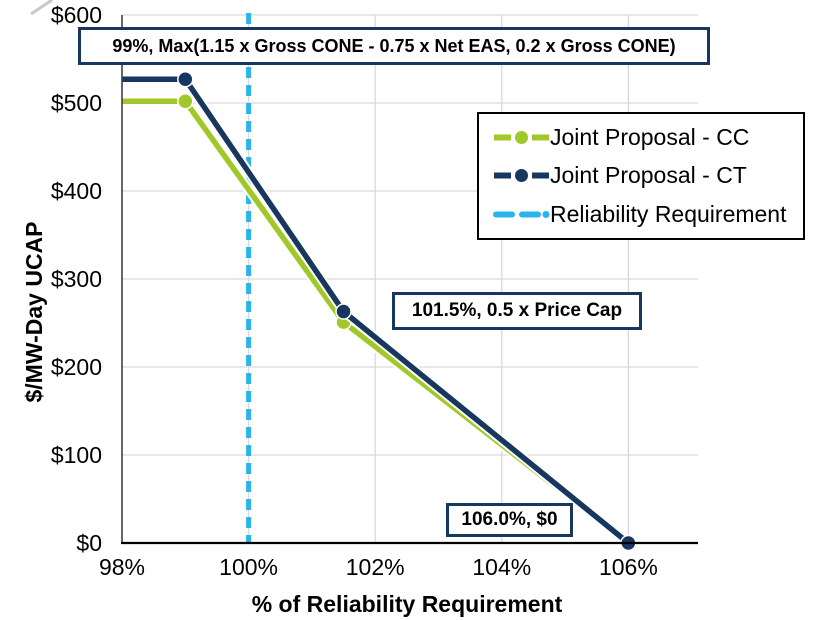 The image size is (826, 620). What do you see at coordinates (668, 214) in the screenshot?
I see `legend-label-reliability: Reliability Requirement` at bounding box center [668, 214].